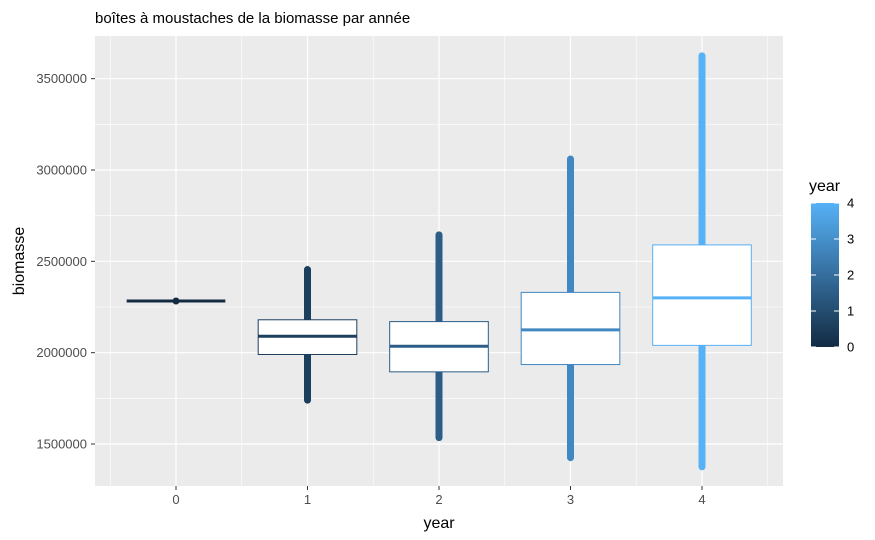  I want to click on y-tick-label: 2000000, so click(61, 352).